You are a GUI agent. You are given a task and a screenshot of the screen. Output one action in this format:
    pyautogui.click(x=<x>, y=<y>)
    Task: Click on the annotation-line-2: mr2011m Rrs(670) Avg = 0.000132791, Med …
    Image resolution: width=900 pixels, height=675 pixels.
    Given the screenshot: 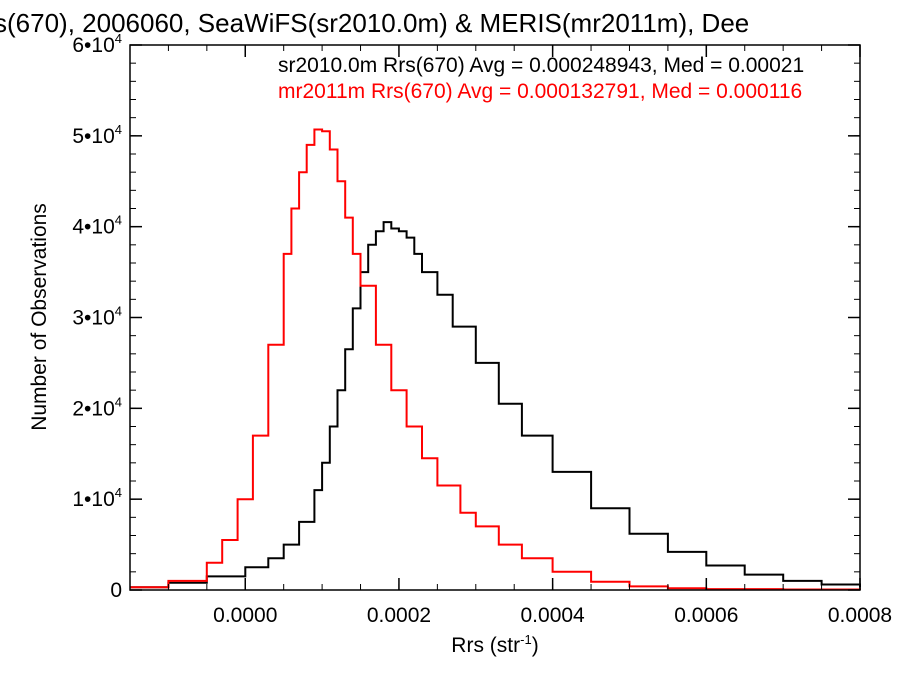 What is the action you would take?
    pyautogui.click(x=540, y=91)
    